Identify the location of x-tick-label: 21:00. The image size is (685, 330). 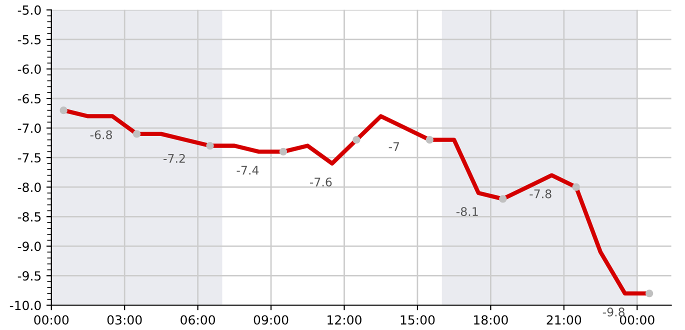
(564, 320).